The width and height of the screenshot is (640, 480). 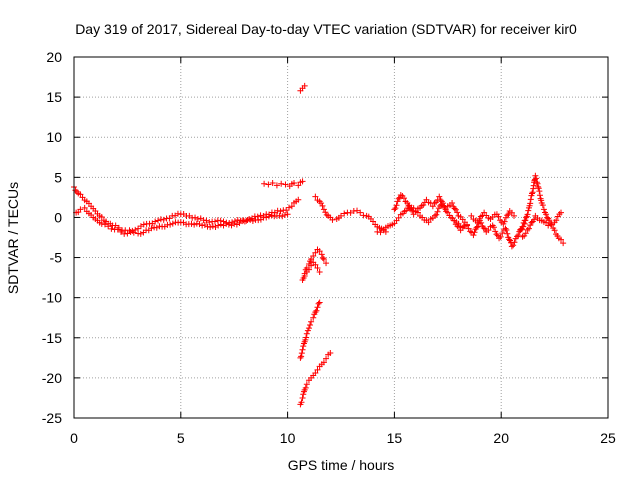 I want to click on series-plateau, so click(x=283, y=184).